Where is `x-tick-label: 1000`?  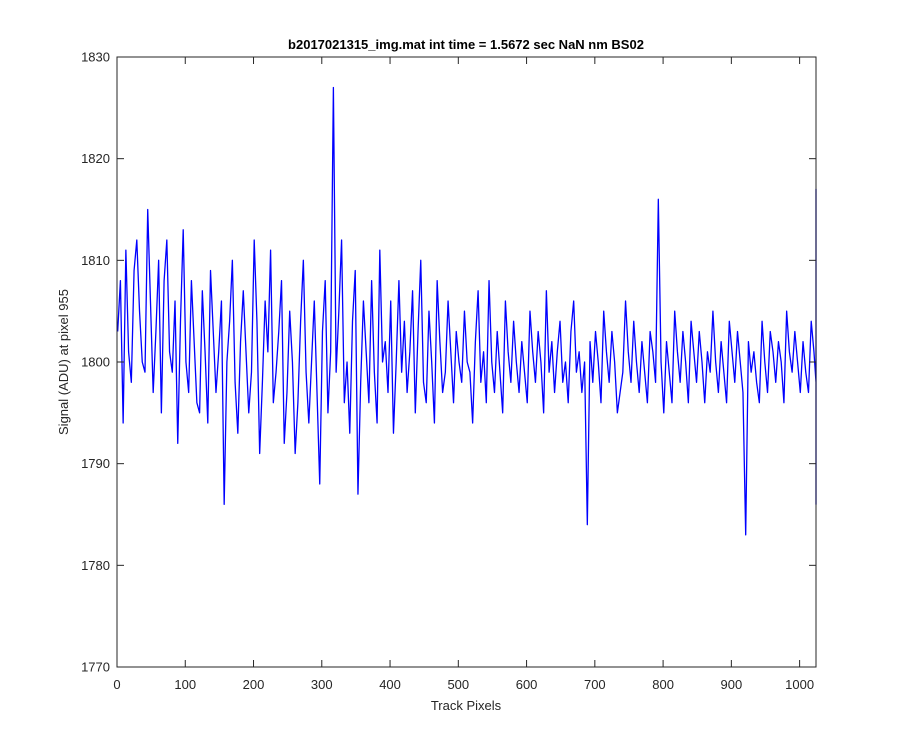 x-tick-label: 1000 is located at coordinates (799, 684).